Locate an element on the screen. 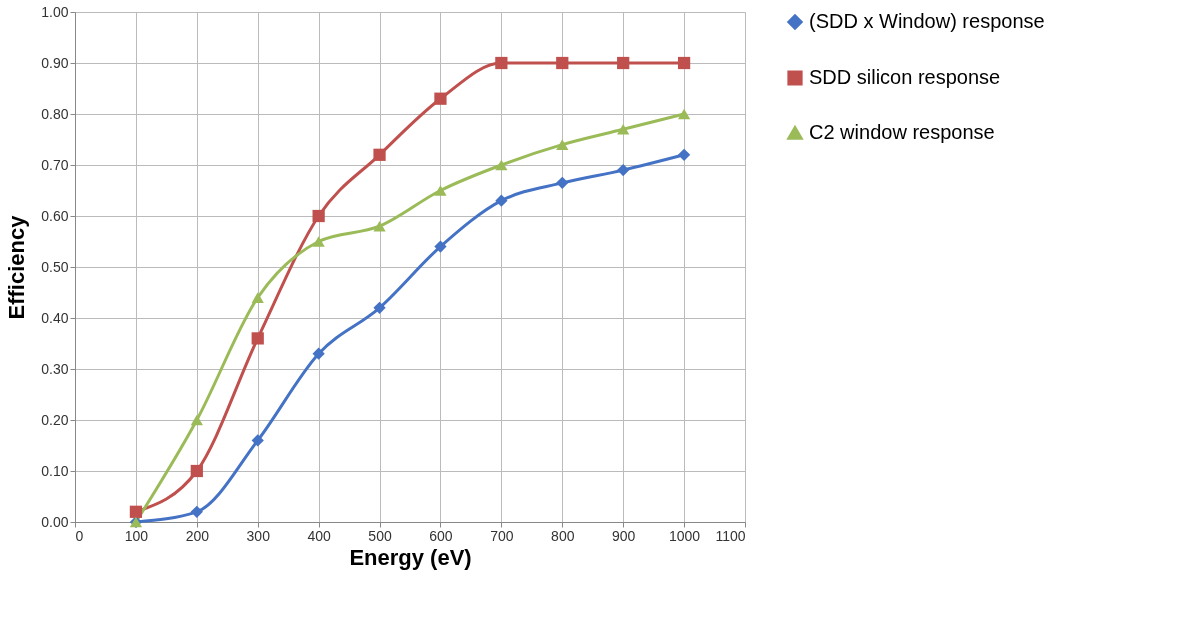  y-tick-label: 0.40 is located at coordinates (55, 317).